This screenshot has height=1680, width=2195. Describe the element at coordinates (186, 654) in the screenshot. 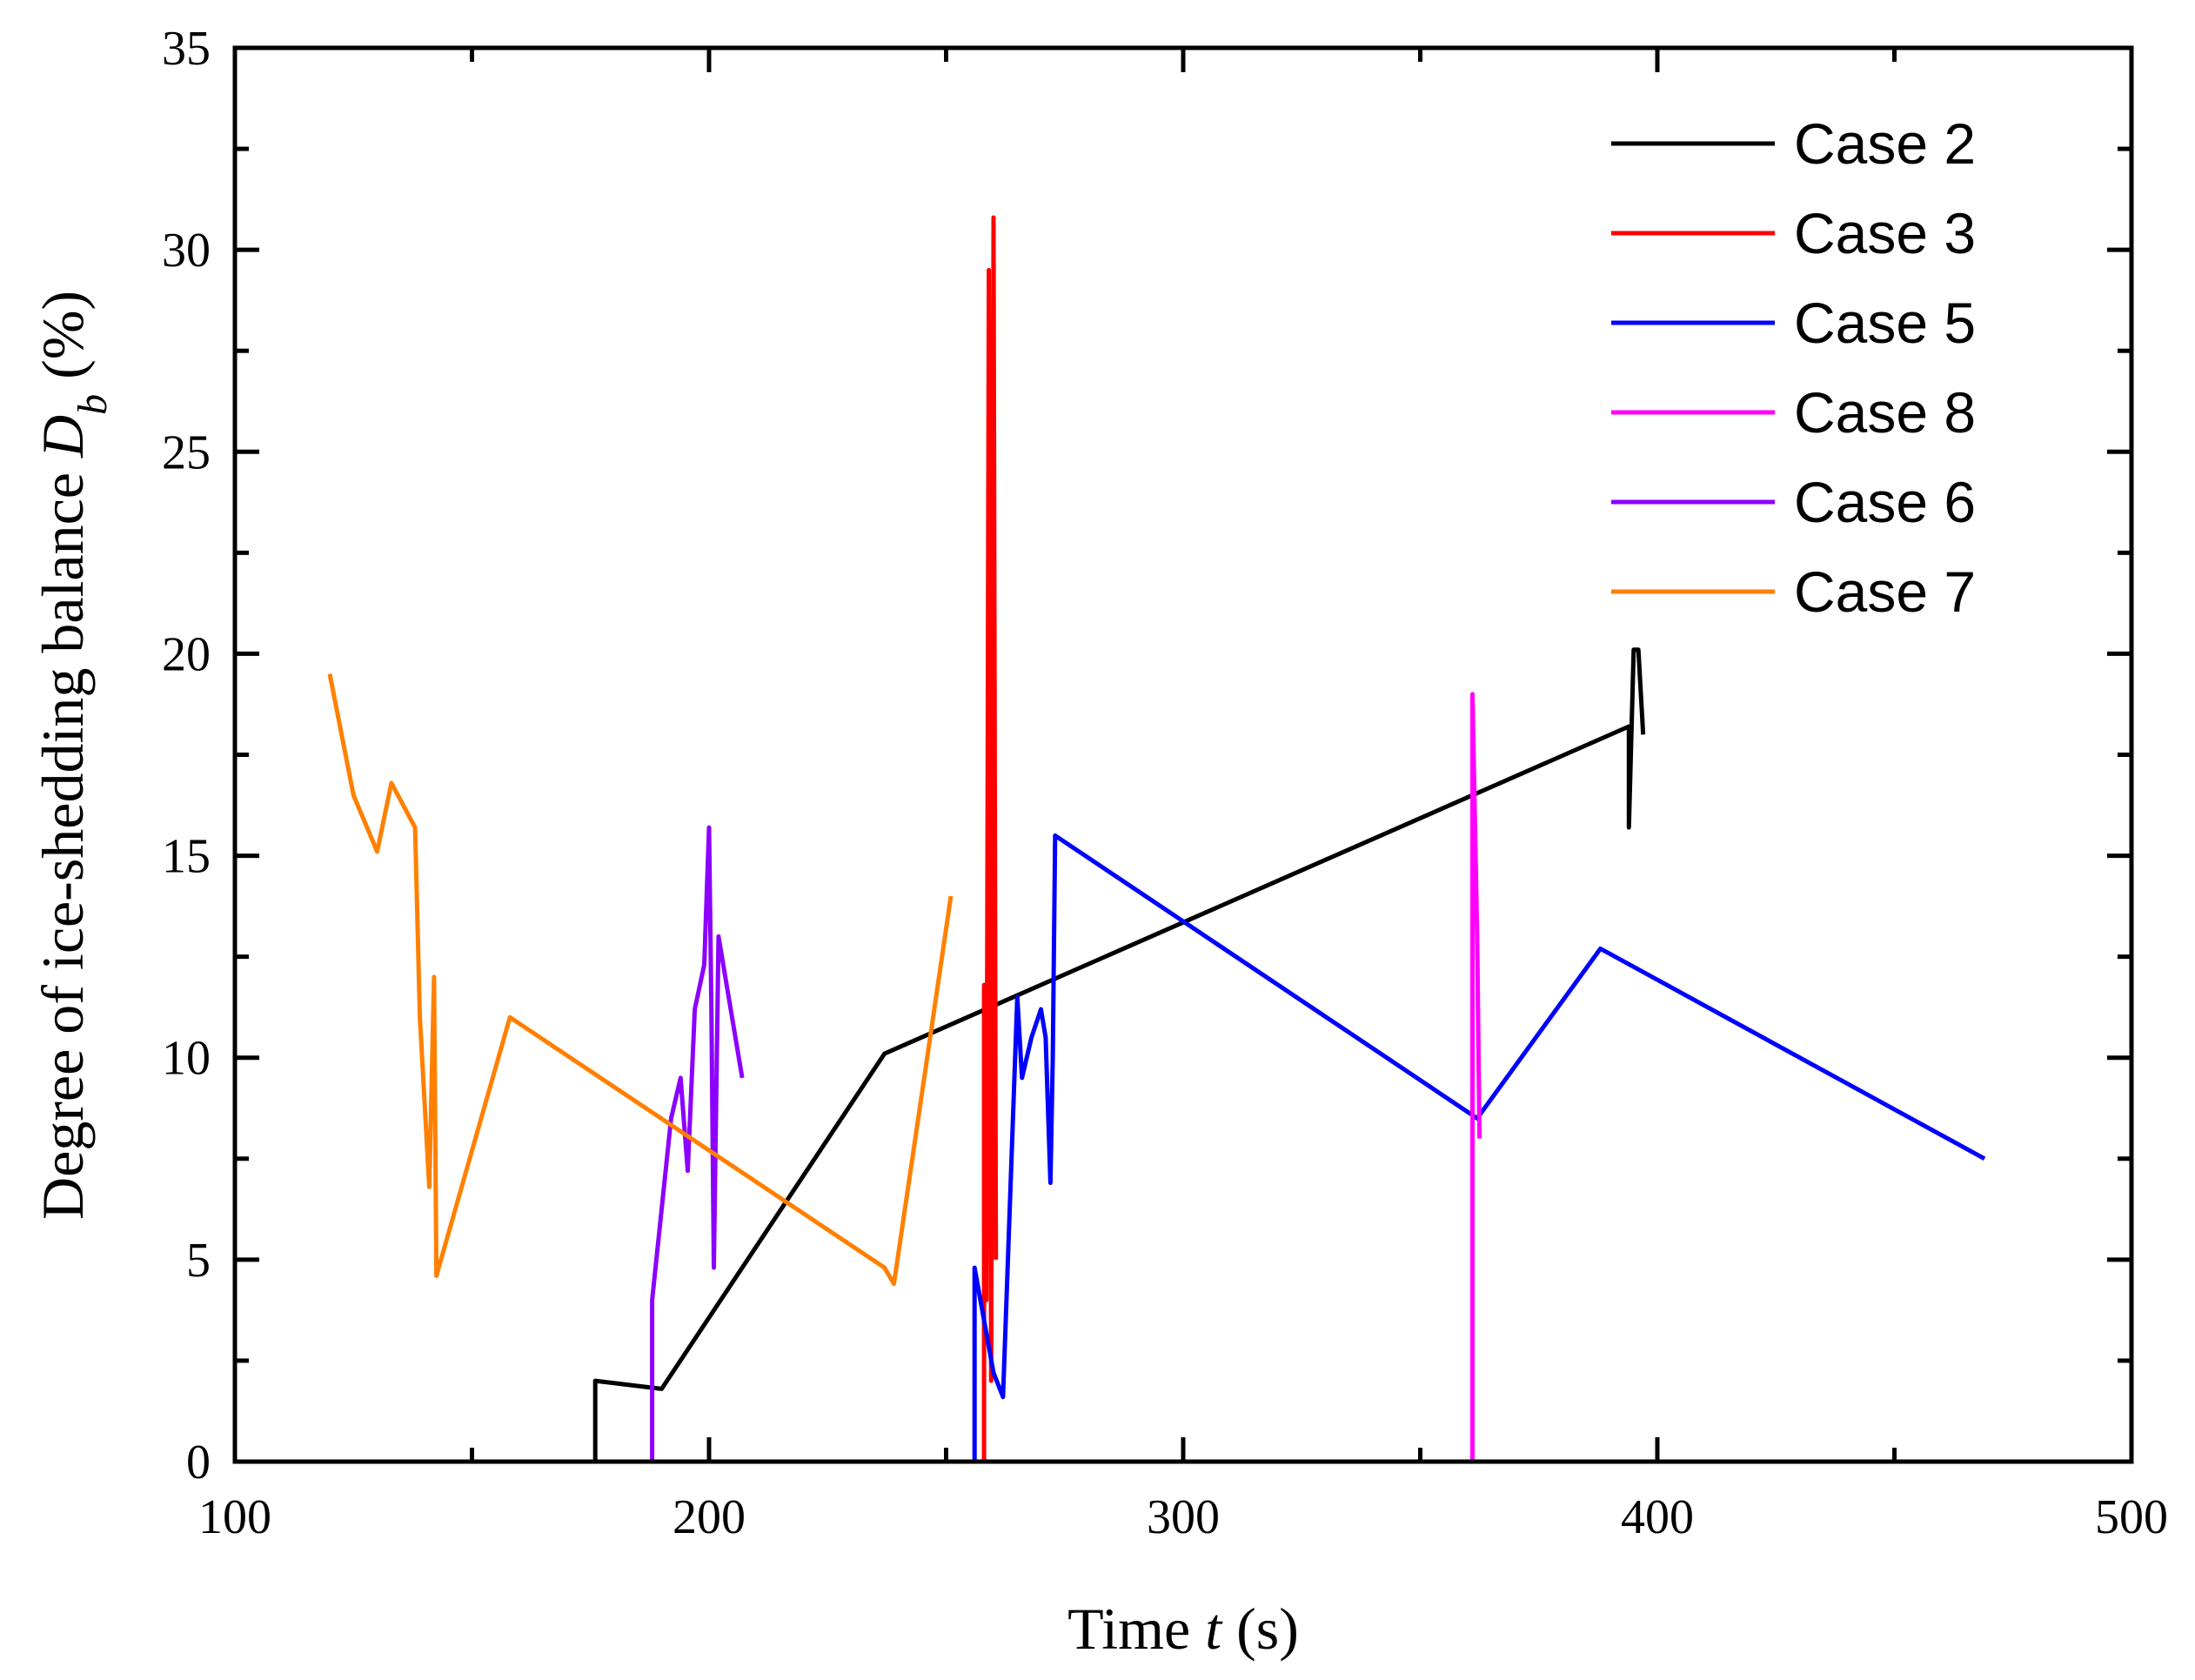

I see `y-tick-label: 20` at that location.